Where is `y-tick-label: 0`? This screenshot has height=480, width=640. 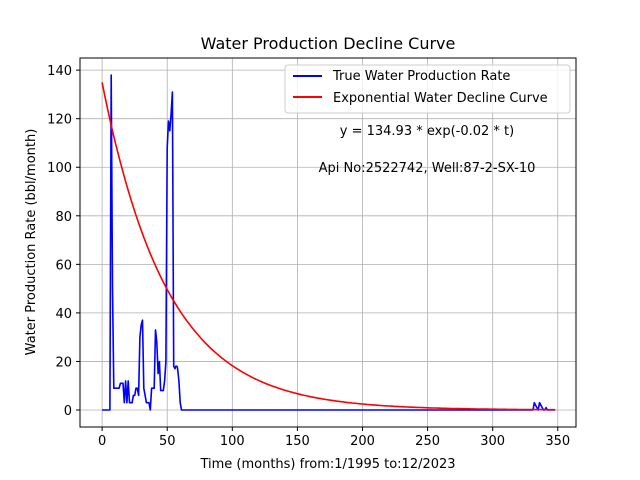
y-tick-label: 0 is located at coordinates (68, 411).